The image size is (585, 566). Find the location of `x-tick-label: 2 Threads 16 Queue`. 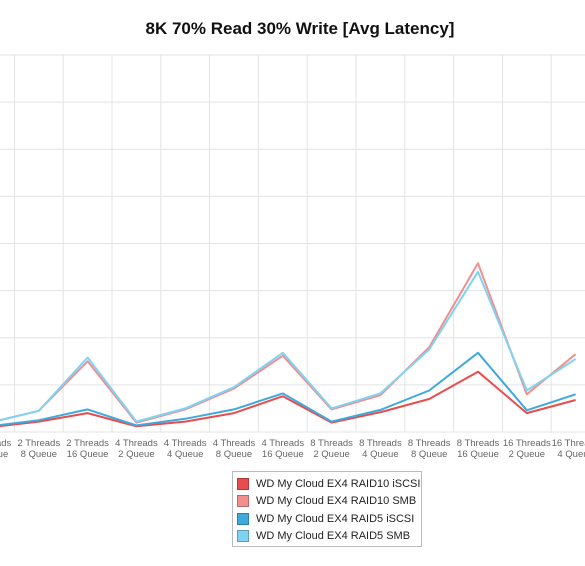

x-tick-label: 2 Threads 16 Queue is located at coordinates (87, 449).